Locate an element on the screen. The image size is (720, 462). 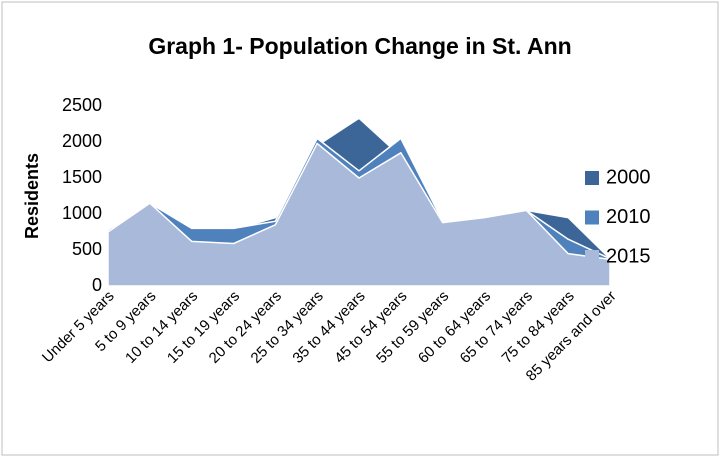
legend-label: 2015 is located at coordinates (628, 256).